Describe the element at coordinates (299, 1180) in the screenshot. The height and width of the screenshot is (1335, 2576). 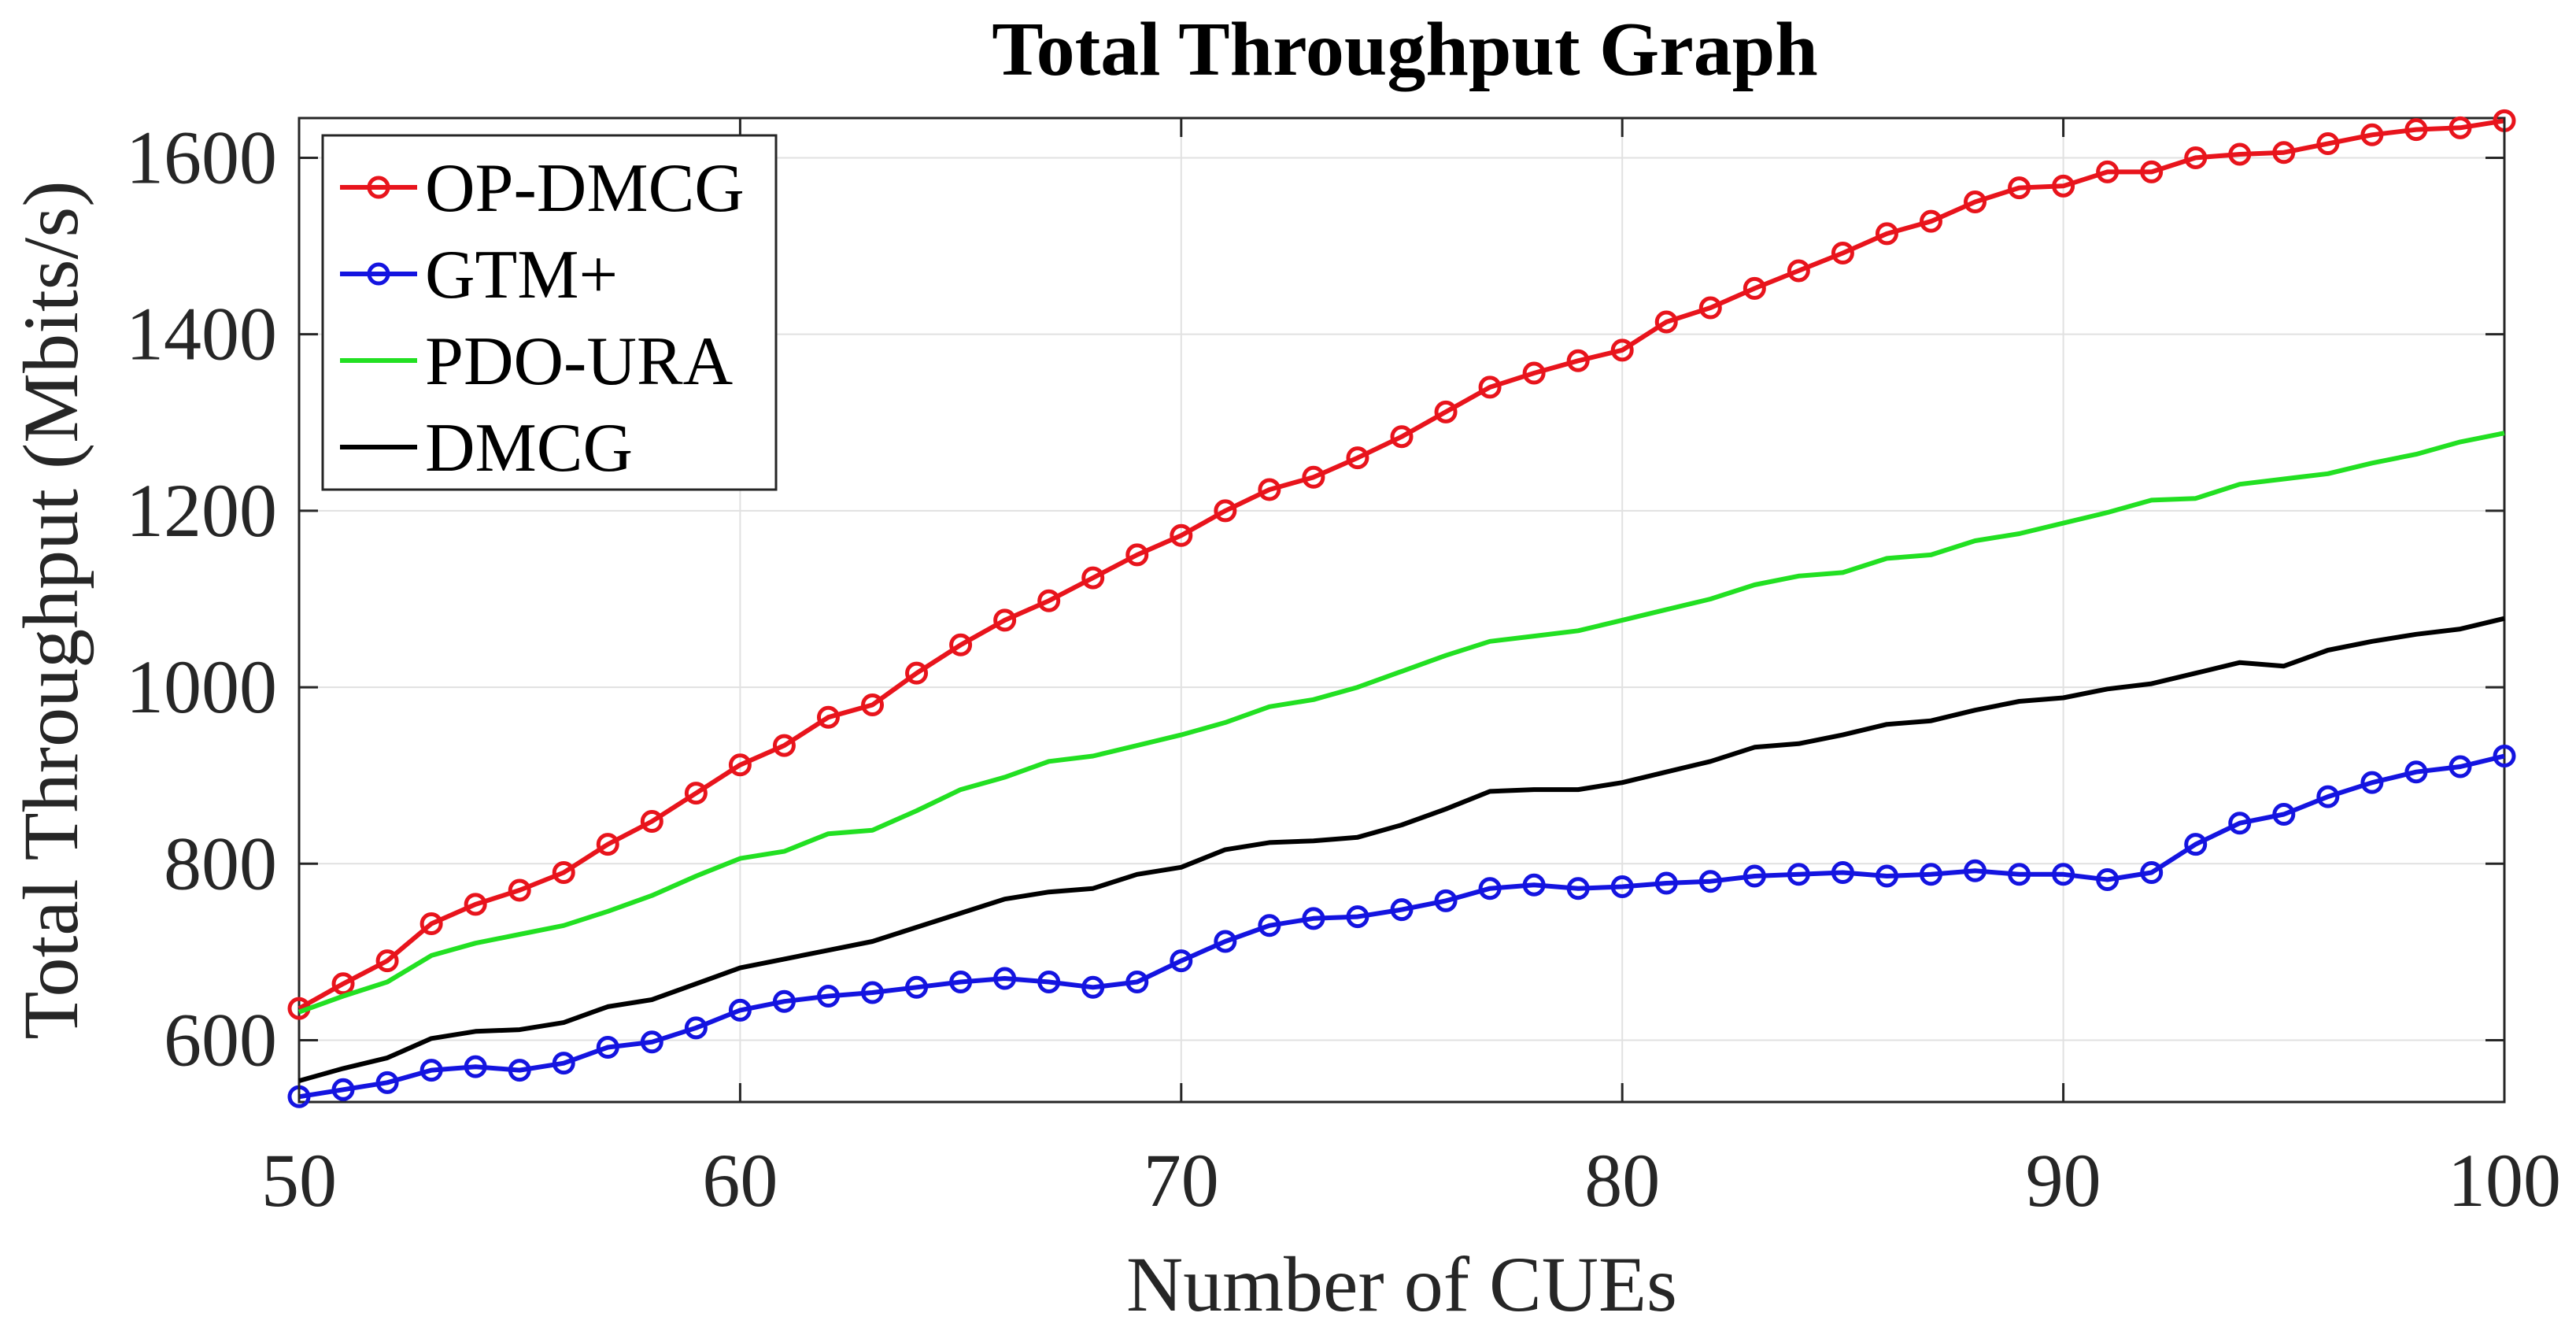
I see `x-tick-label: 50` at that location.